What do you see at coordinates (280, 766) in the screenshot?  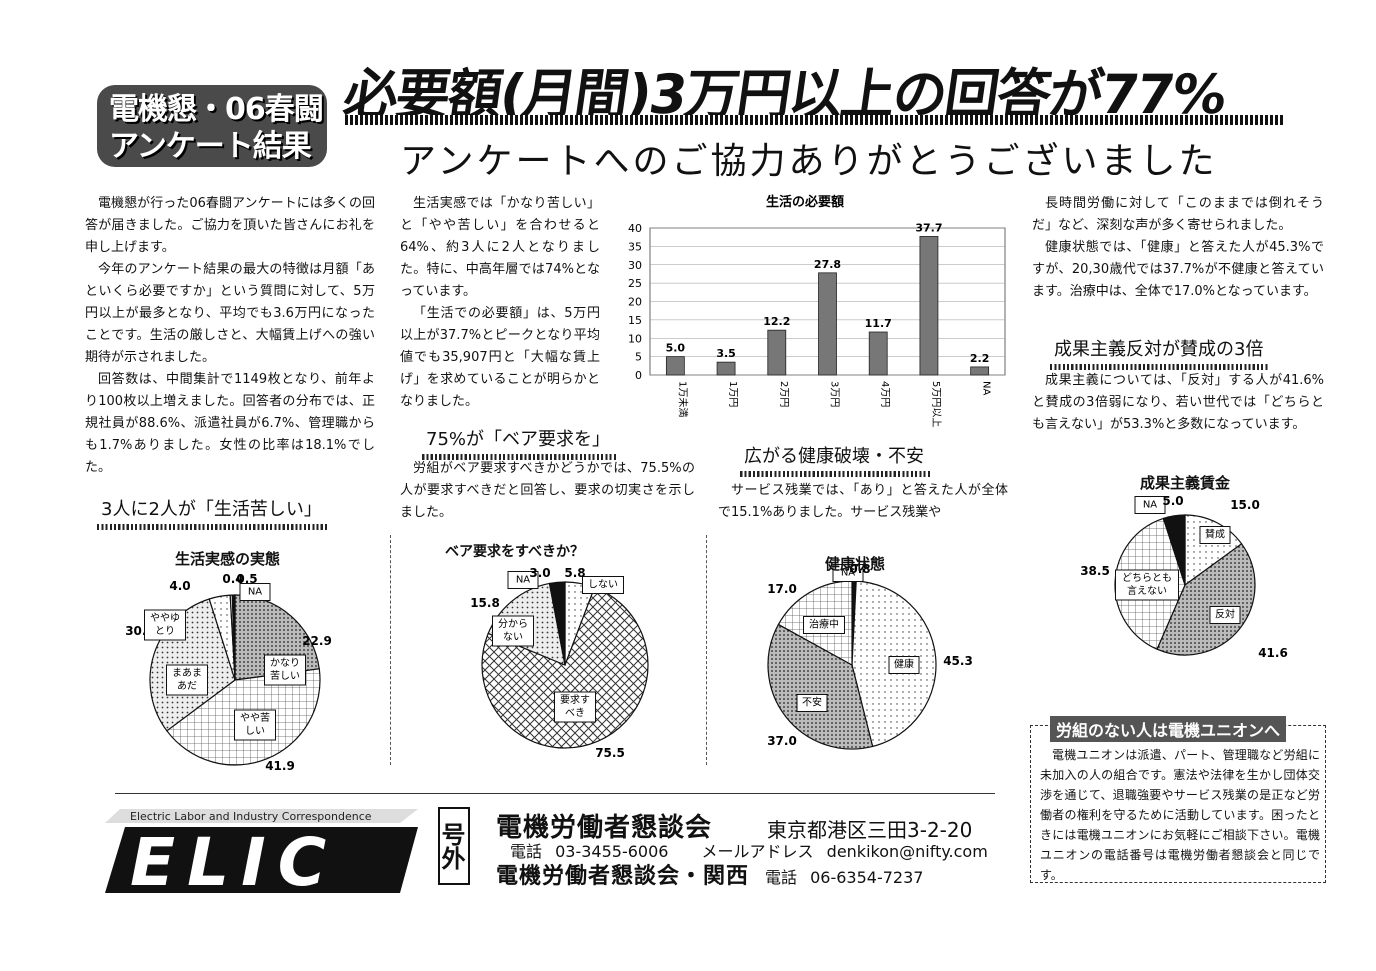 I see `slice-value: 41.9` at bounding box center [280, 766].